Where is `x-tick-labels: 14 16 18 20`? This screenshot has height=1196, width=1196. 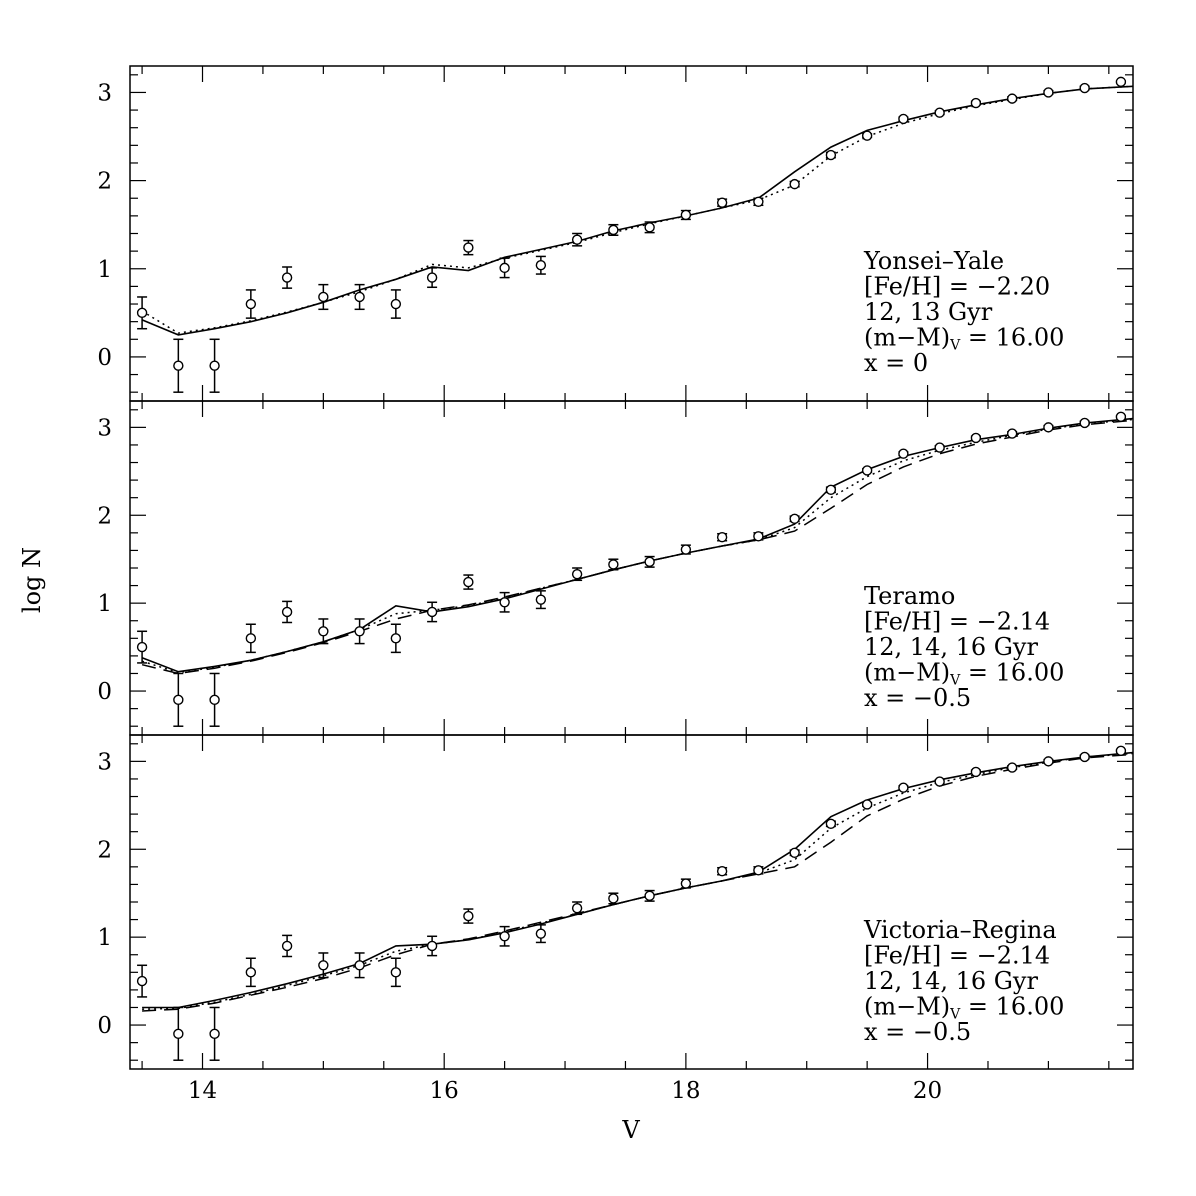 x-tick-labels: 14 16 18 20 is located at coordinates (565, 1091).